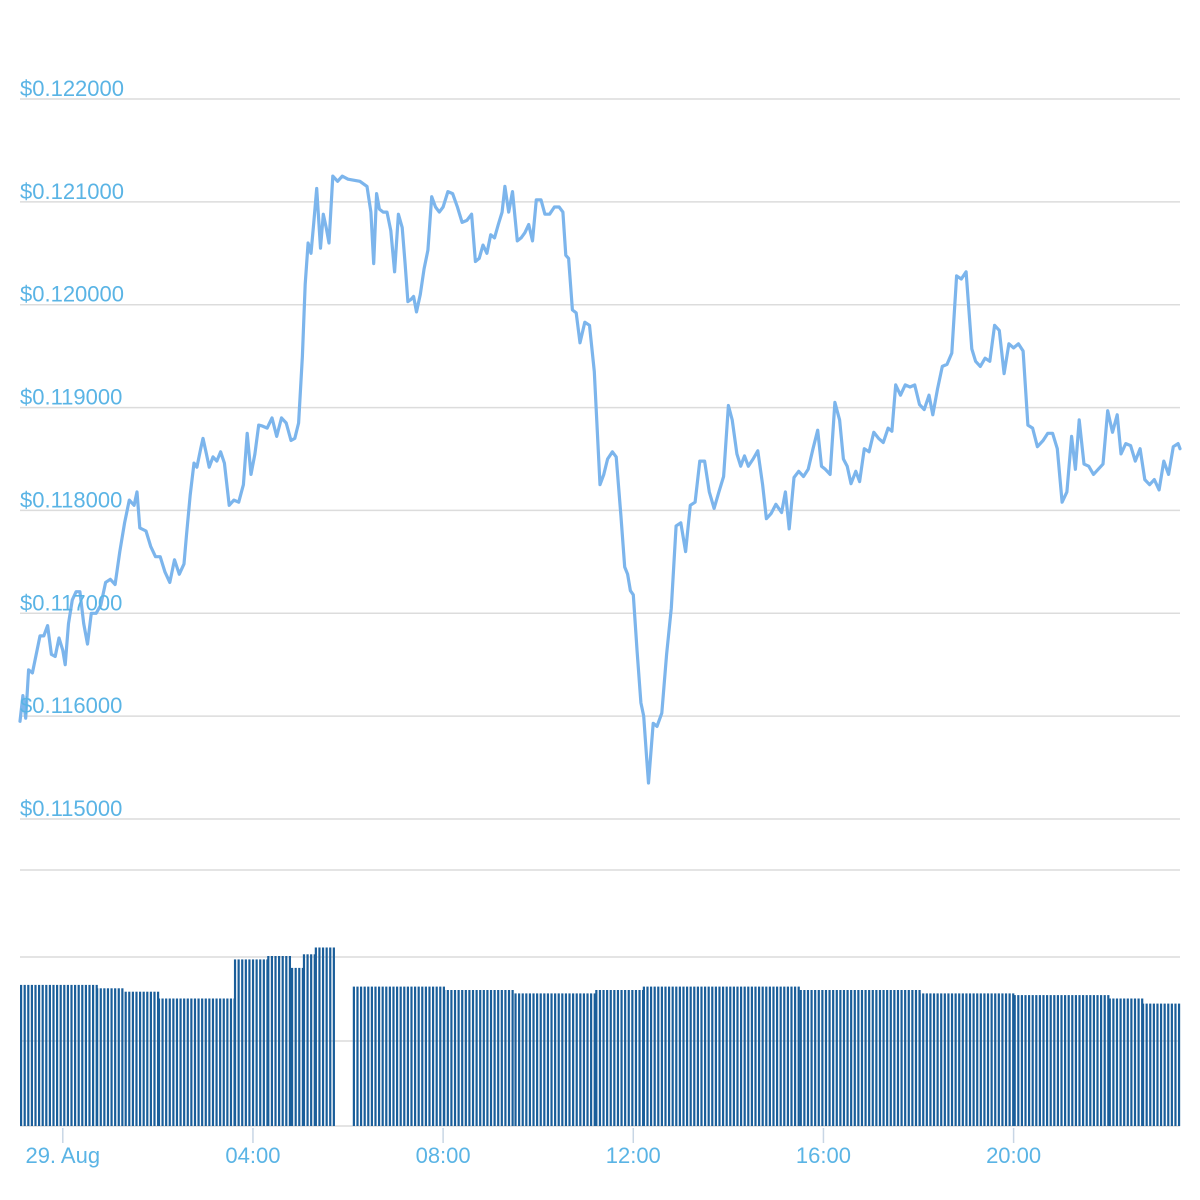  I want to click on y-tick-label: $0.121000, so click(72, 191).